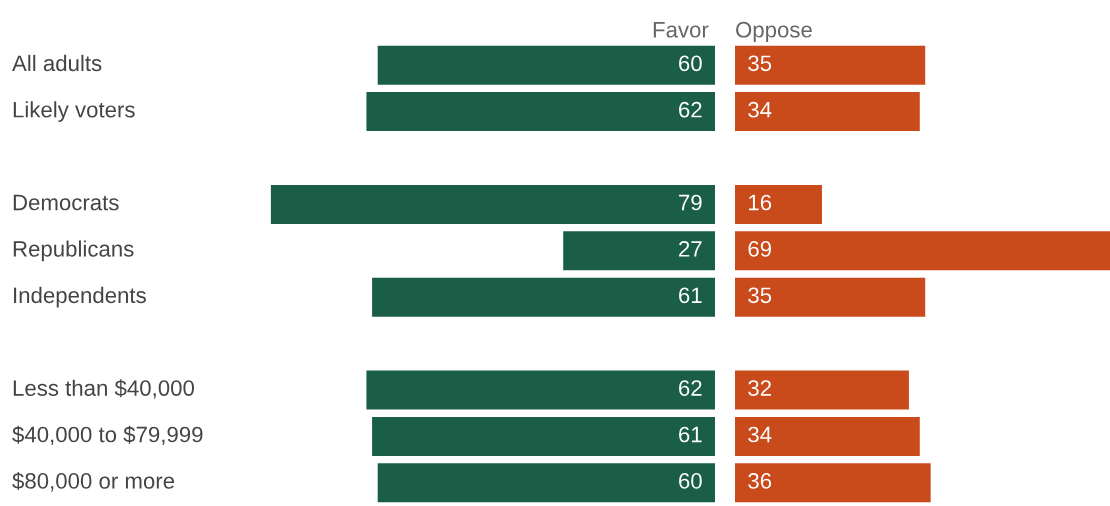 This screenshot has height=506, width=1110. Describe the element at coordinates (681, 30) in the screenshot. I see `series-label: Favor` at that location.